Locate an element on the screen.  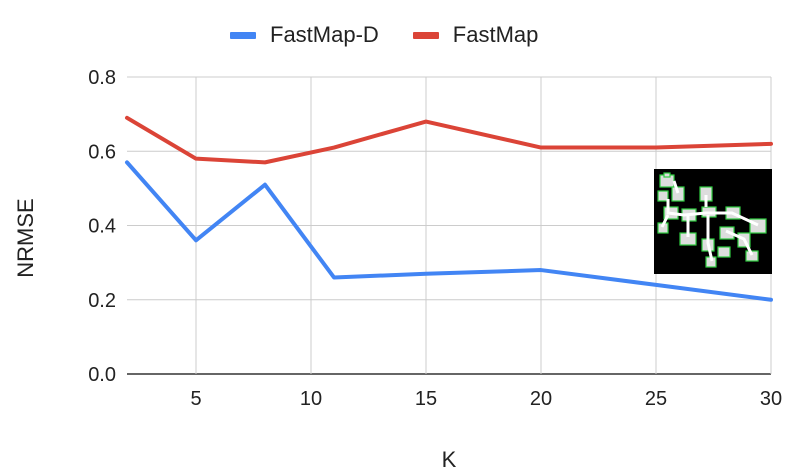
chart-legend: FastMap-D FastMap is located at coordinates (401, 35).